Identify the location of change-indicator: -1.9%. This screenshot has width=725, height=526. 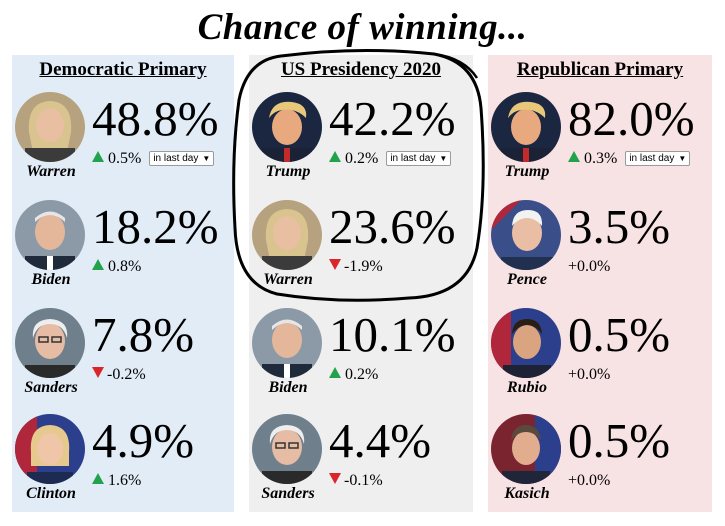
(356, 267).